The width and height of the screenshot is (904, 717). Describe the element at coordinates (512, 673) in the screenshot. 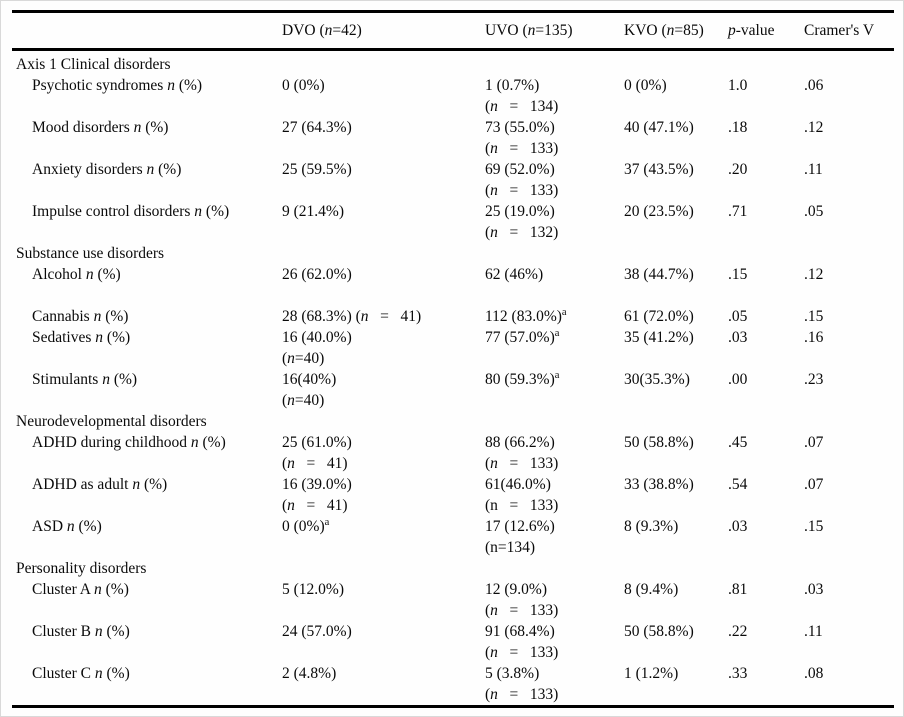

I see `text-segment: 5 (3.8%)` at that location.